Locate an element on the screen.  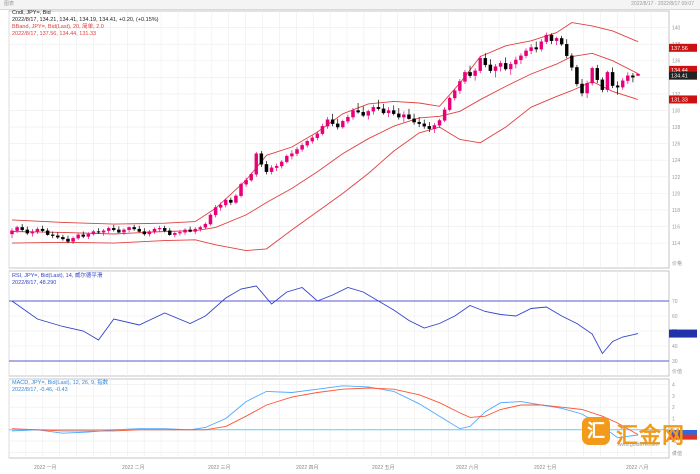
price-tag-mid: 134.44 is located at coordinates (679, 71).